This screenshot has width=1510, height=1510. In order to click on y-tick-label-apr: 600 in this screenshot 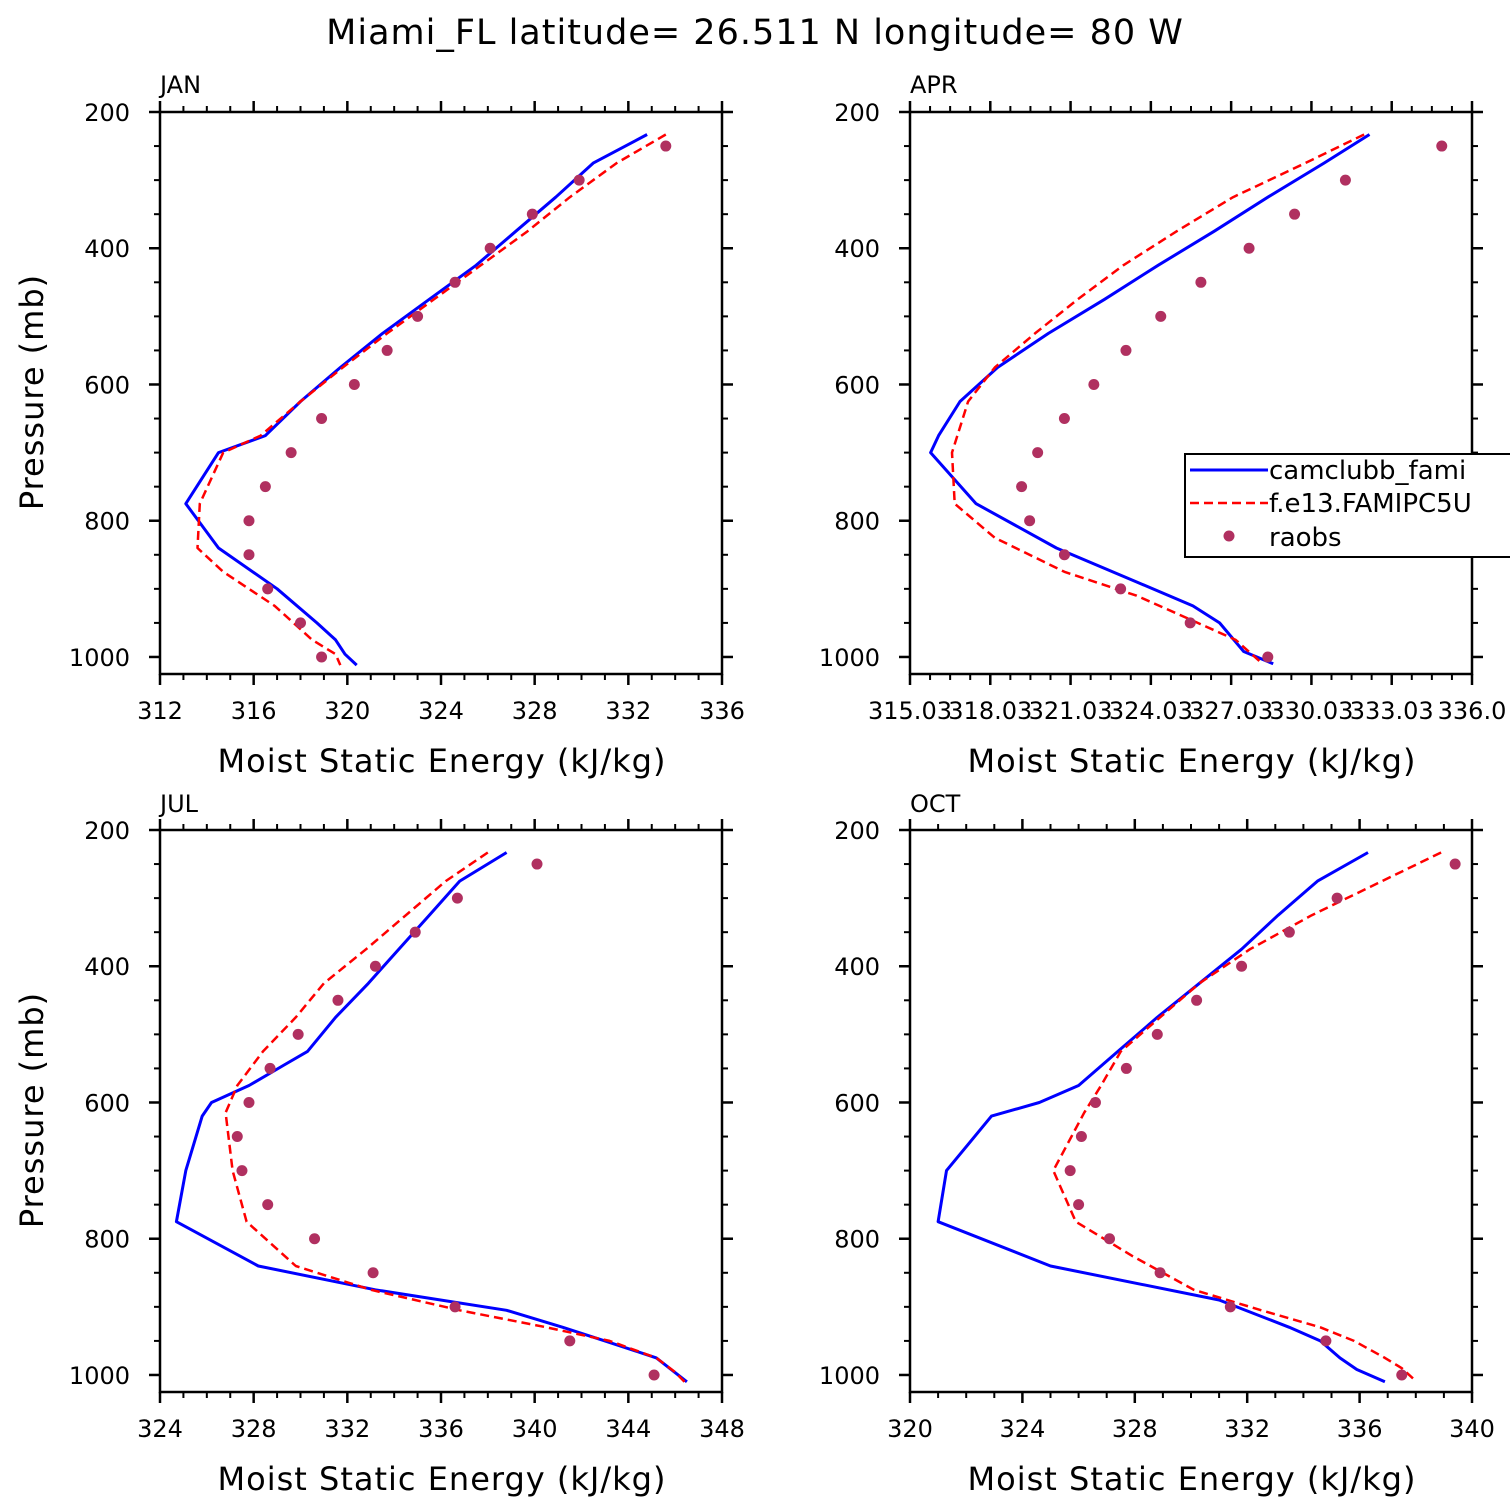, I will do `click(857, 385)`.